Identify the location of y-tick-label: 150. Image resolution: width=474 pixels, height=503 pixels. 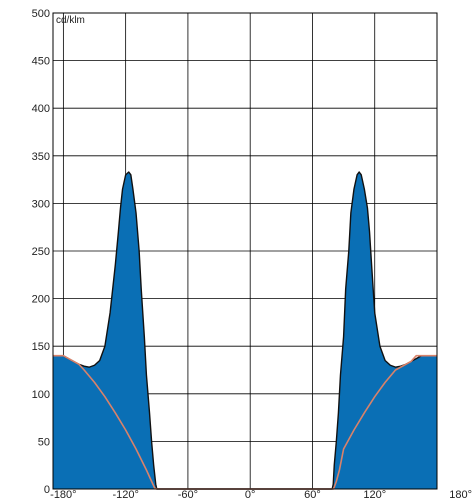
(41, 347).